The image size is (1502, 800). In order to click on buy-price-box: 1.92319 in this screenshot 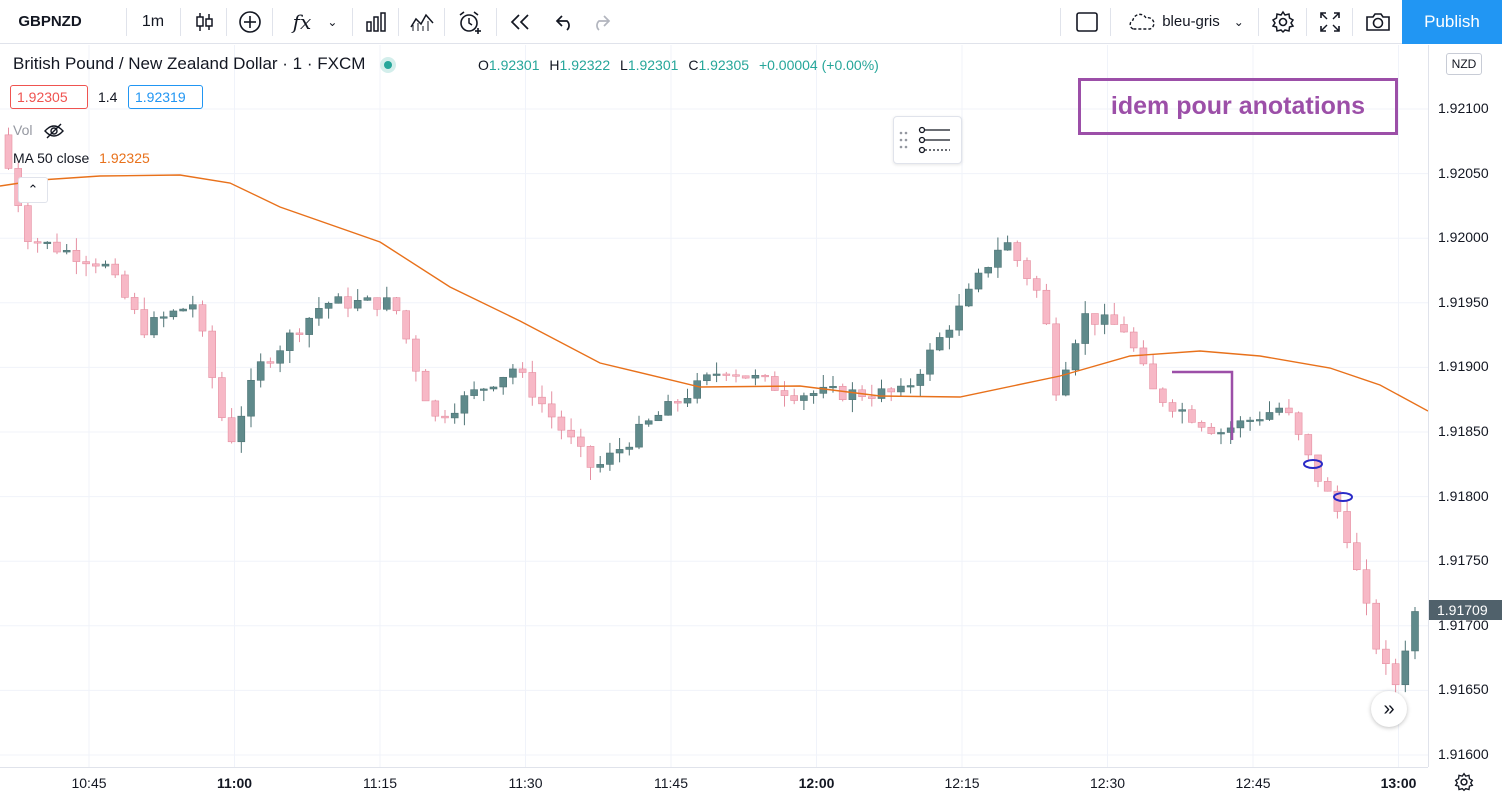, I will do `click(165, 97)`.